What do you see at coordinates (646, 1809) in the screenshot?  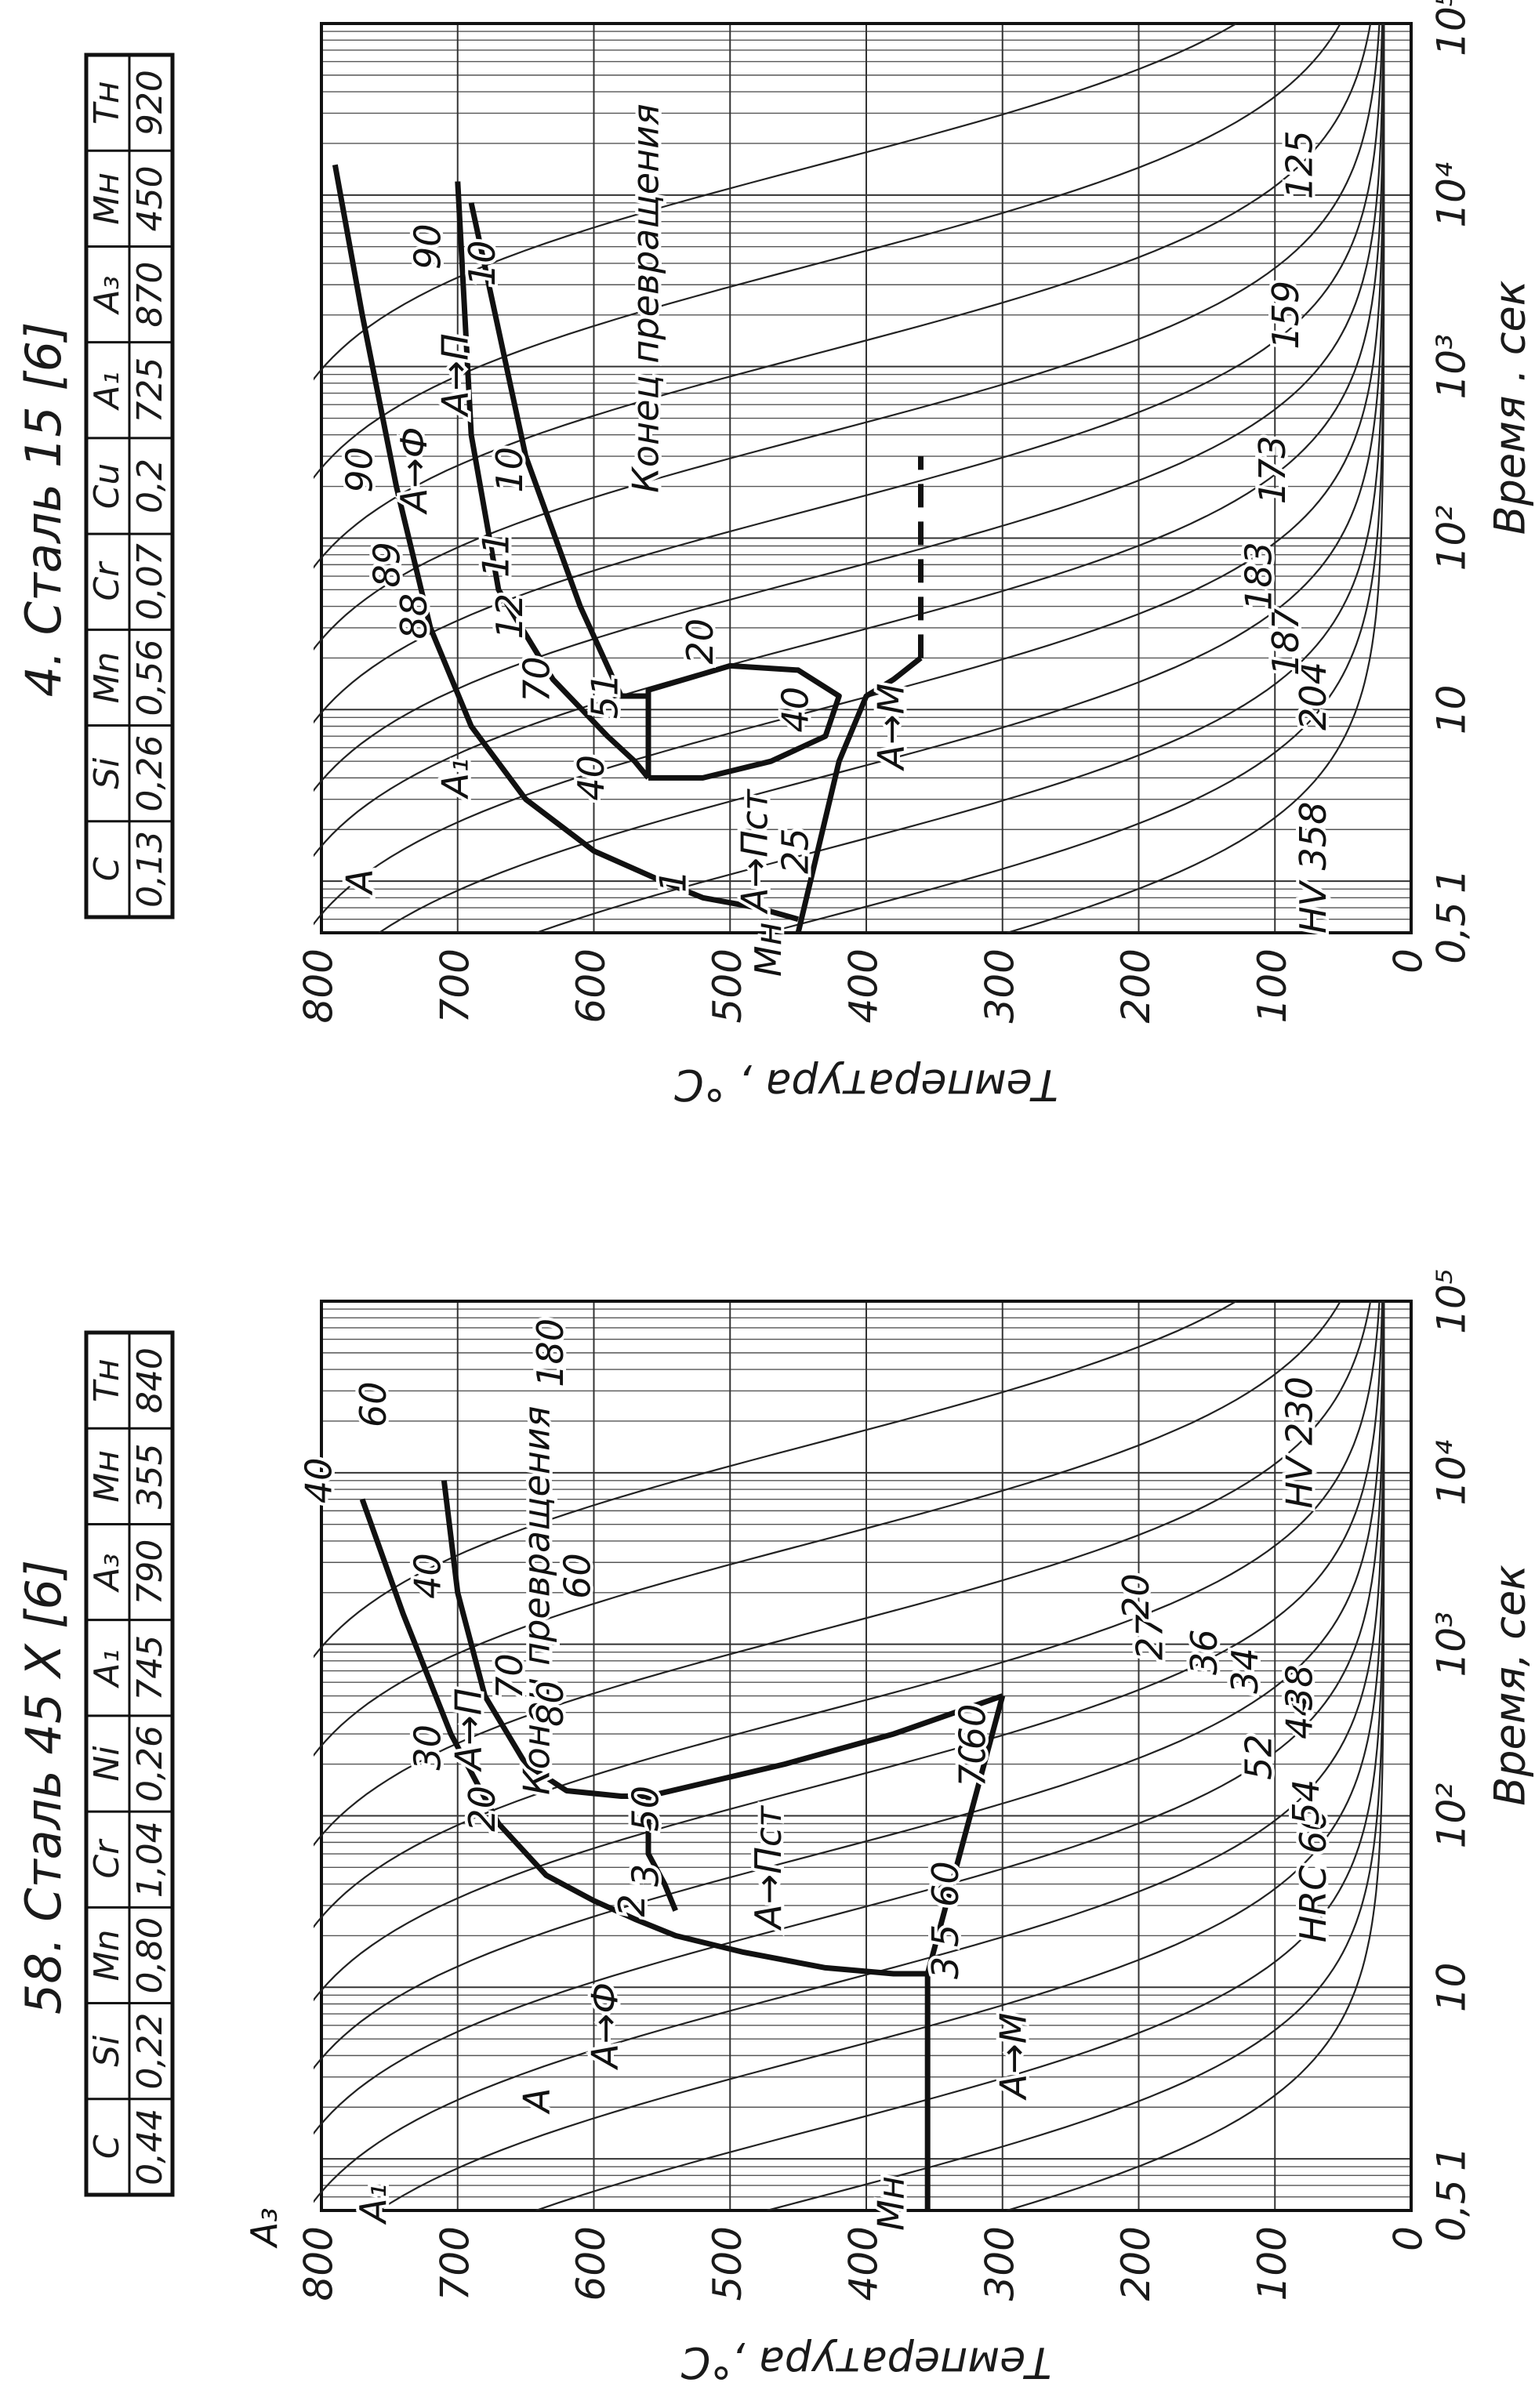 I see `annotation: 50` at bounding box center [646, 1809].